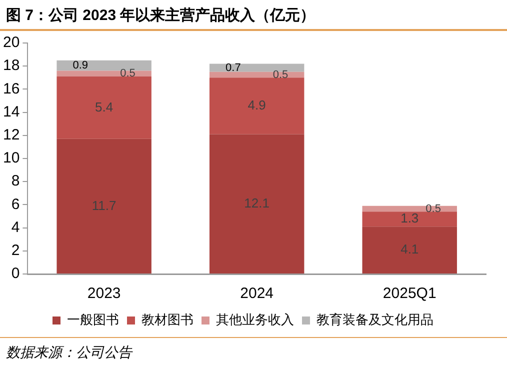 The width and height of the screenshot is (507, 382). I want to click on y-tick-label: 16, so click(11, 89).